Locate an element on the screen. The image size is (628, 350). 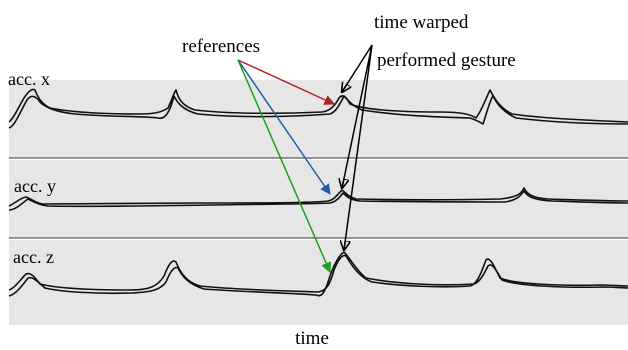
arrow-reference-to-acc-y is located at coordinates (284, 127).